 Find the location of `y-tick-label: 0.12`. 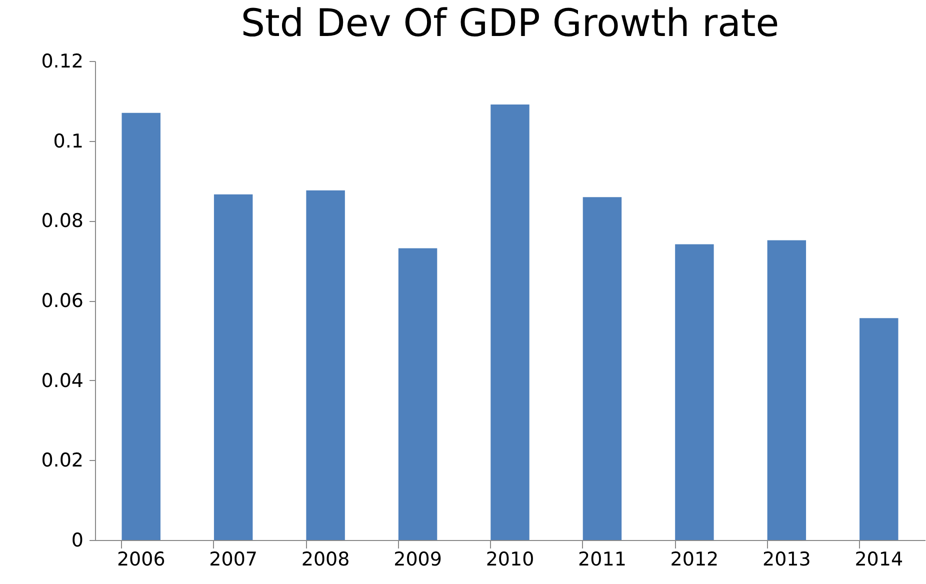

y-tick-label: 0.12 is located at coordinates (62, 61).